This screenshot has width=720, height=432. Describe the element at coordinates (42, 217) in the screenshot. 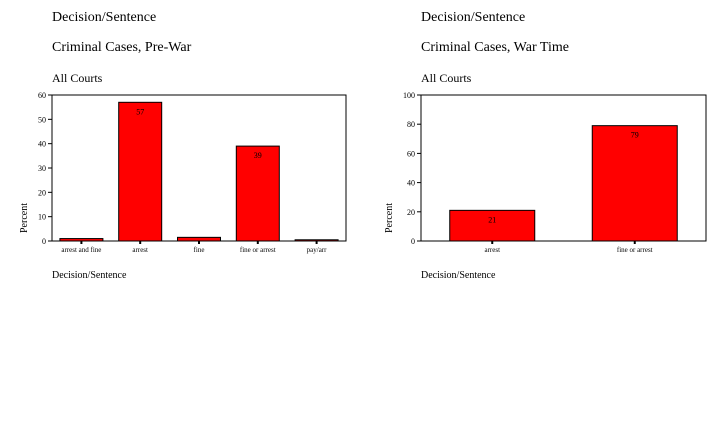

I see `y-tick-label: 10` at that location.